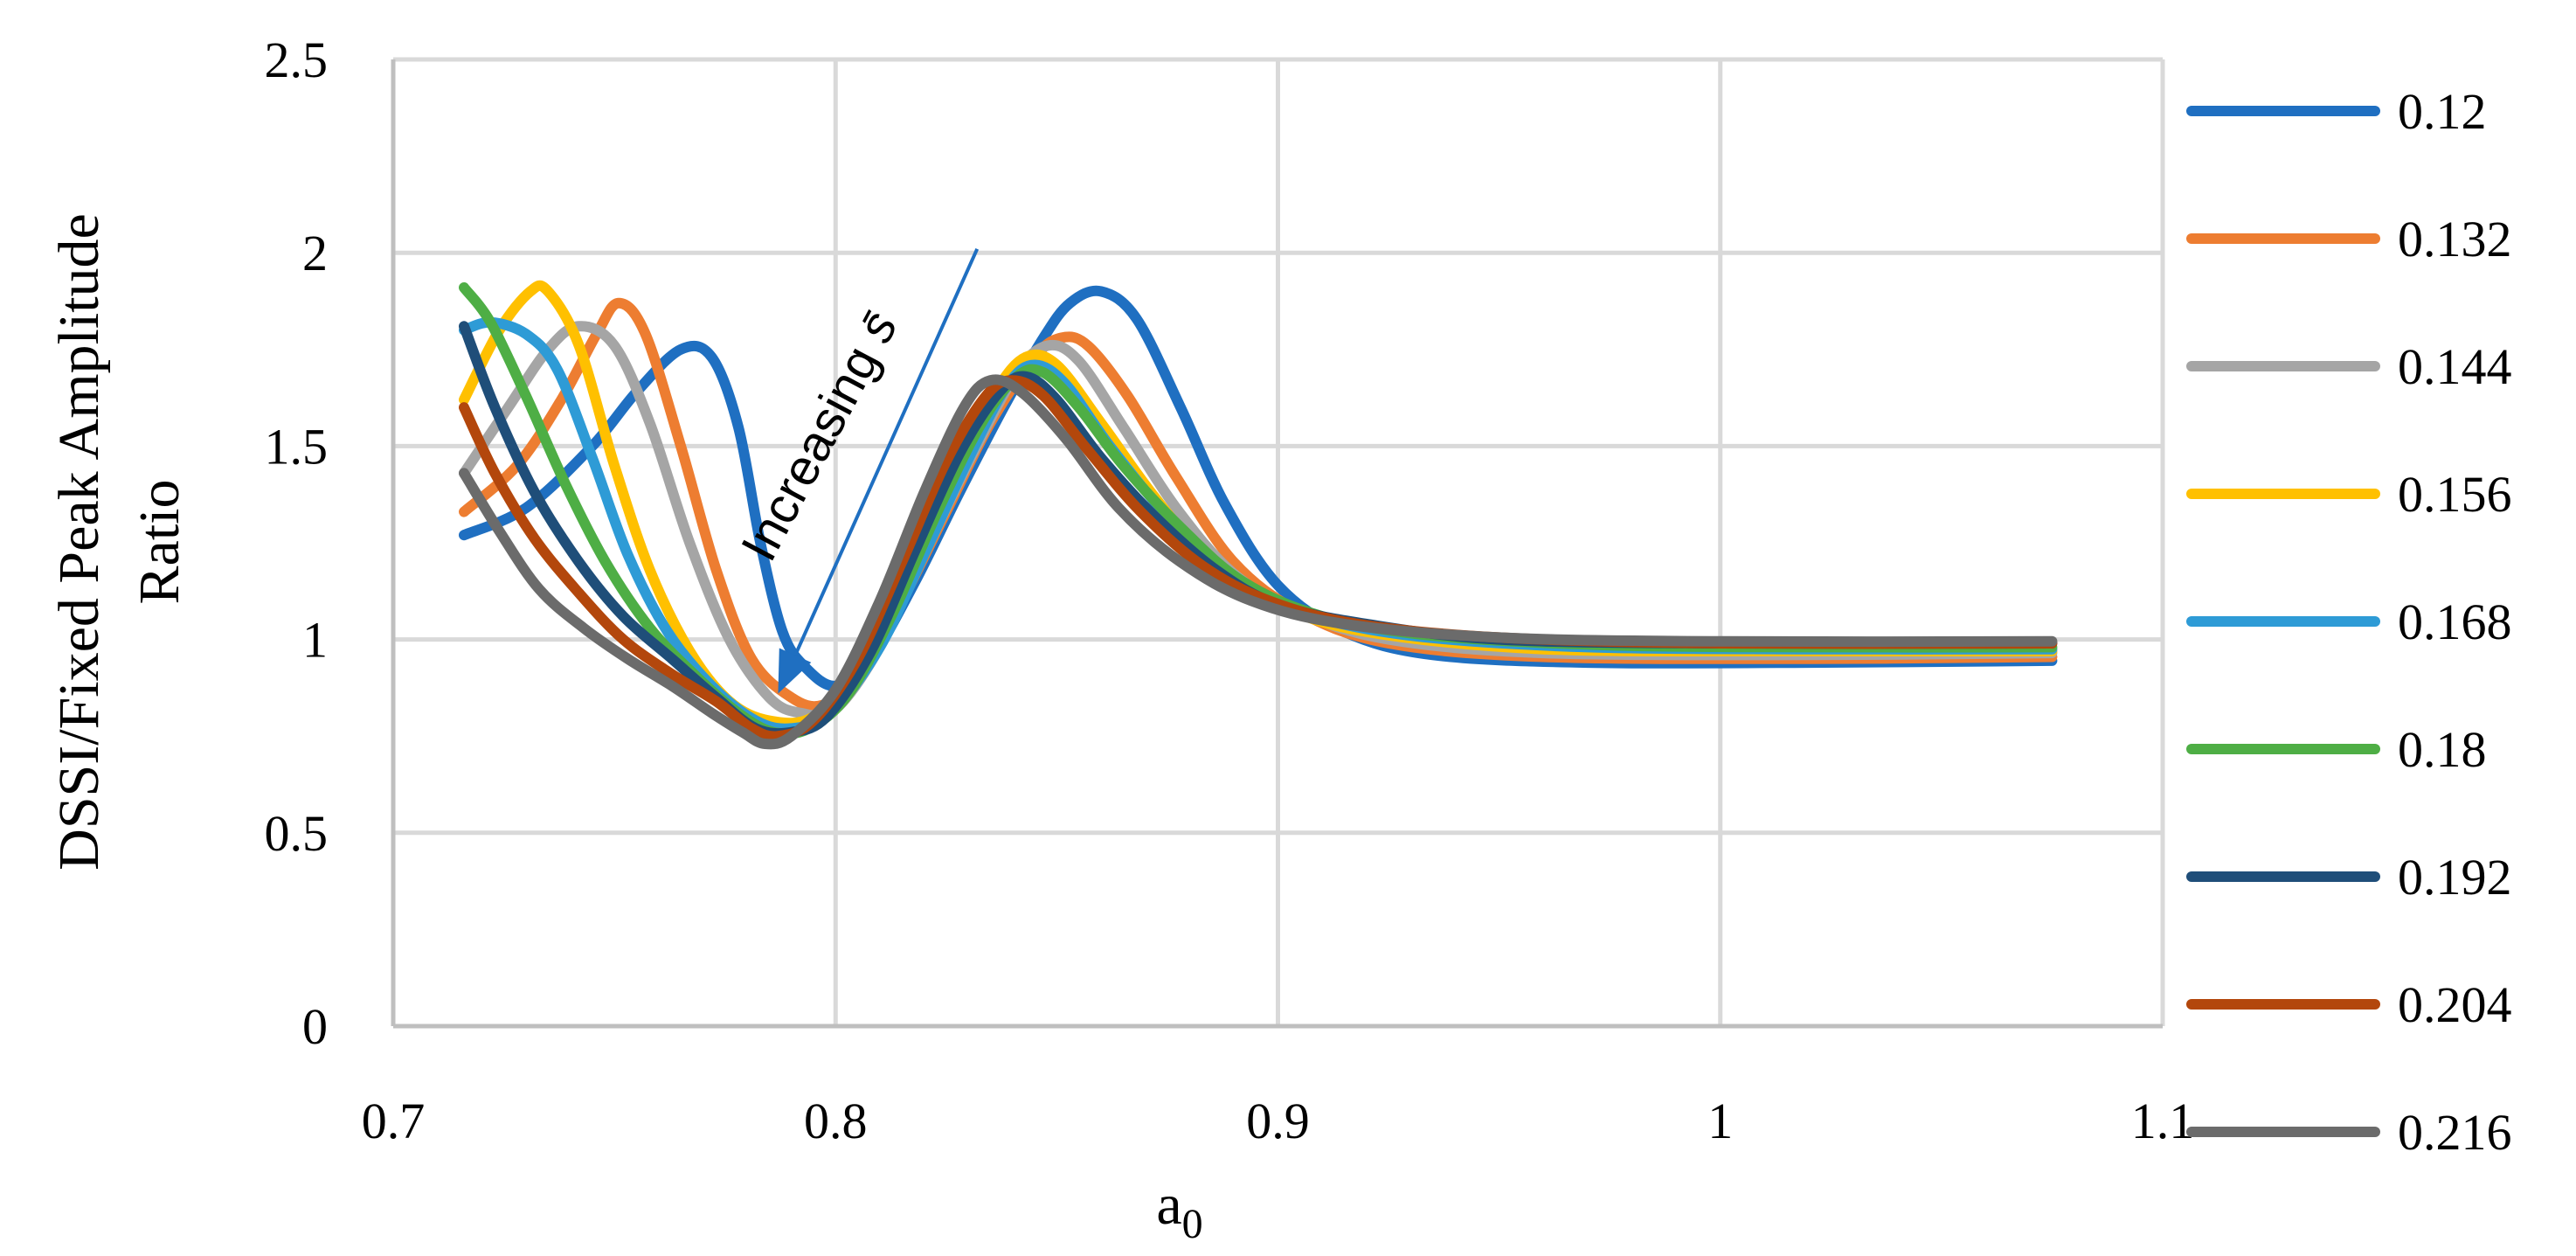 The height and width of the screenshot is (1256, 2576). I want to click on legend-item: 0.12, so click(2336, 111).